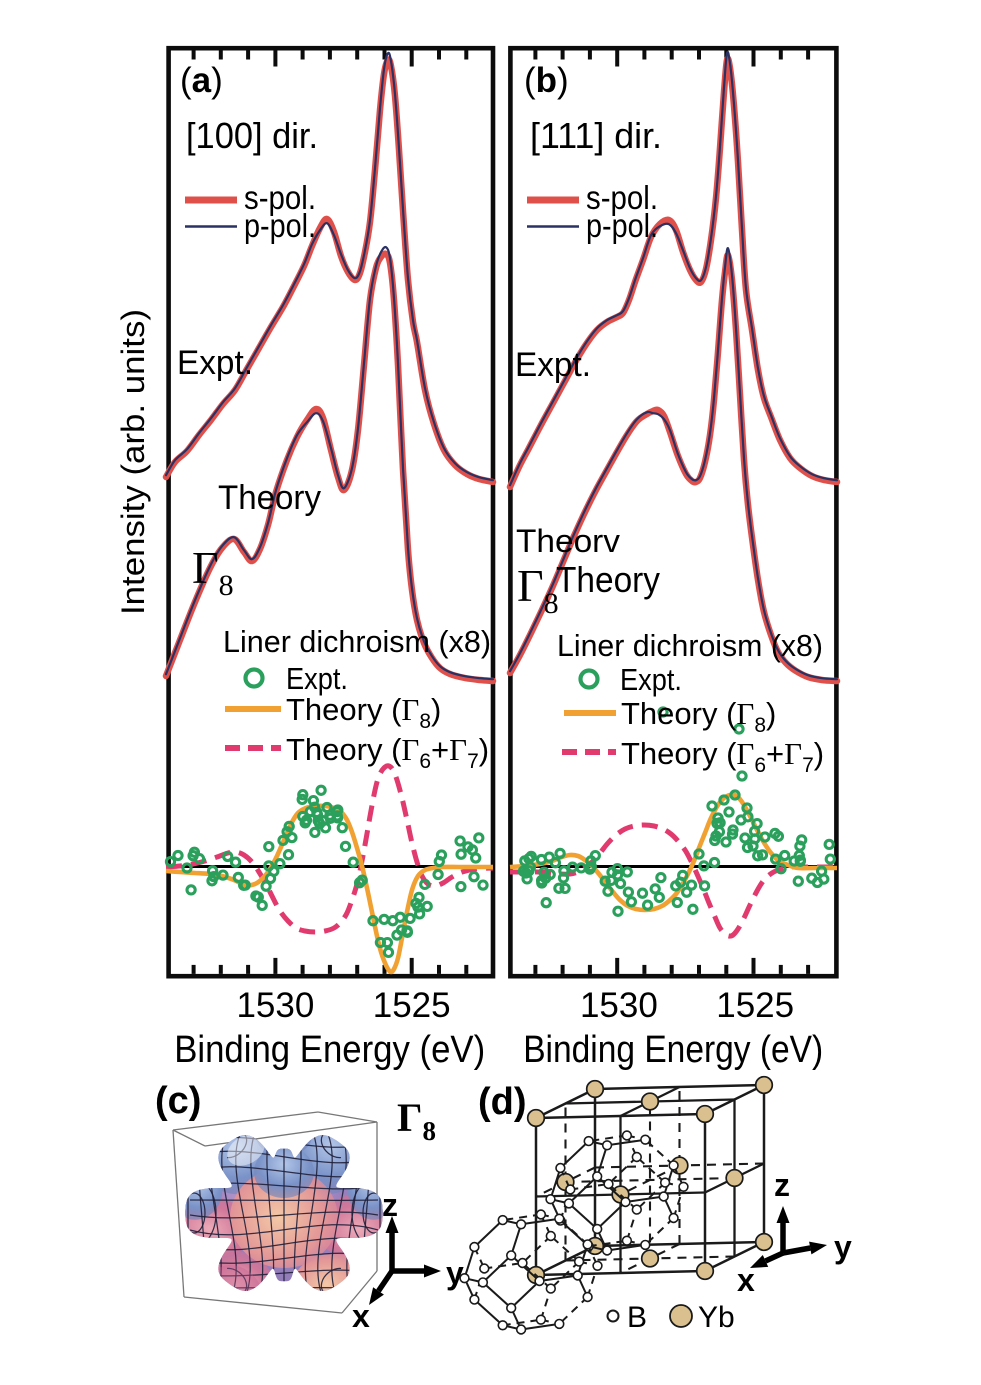 This screenshot has height=1385, width=981. I want to click on svg-text: [111] dir., so click(596, 135).